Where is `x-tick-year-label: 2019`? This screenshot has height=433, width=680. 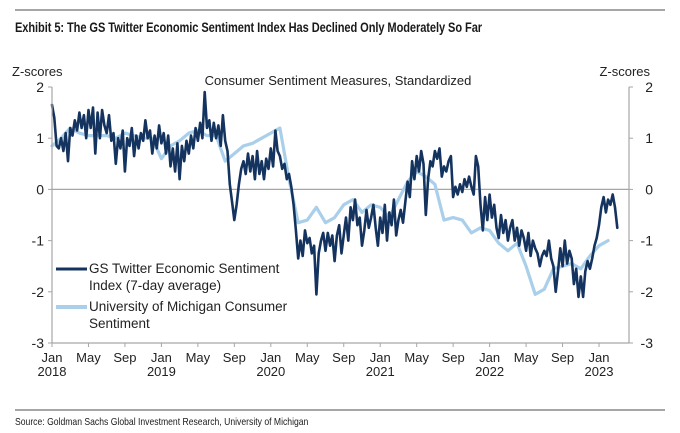
x-tick-year-label: 2019 is located at coordinates (161, 371).